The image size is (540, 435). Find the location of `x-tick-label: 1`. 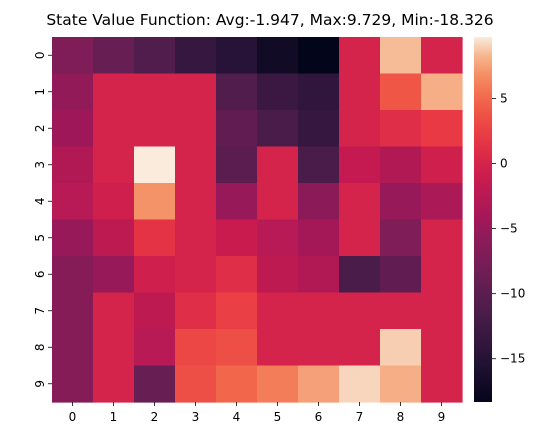

x-tick-label: 1 is located at coordinates (114, 417).